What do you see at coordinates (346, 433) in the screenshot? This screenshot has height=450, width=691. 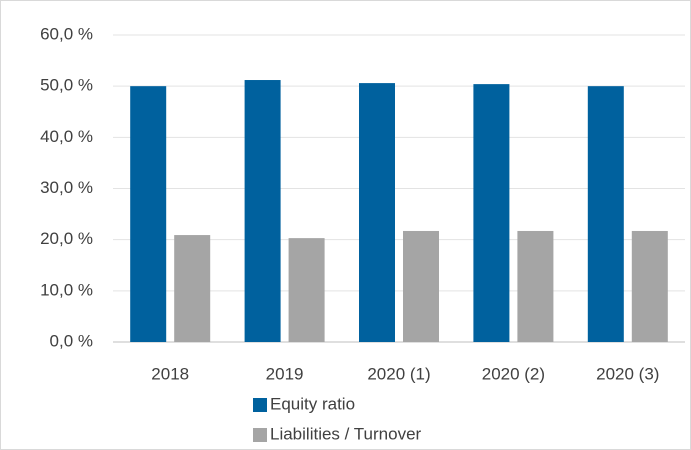 I see `legend-label: Liabilities / Turnover` at bounding box center [346, 433].